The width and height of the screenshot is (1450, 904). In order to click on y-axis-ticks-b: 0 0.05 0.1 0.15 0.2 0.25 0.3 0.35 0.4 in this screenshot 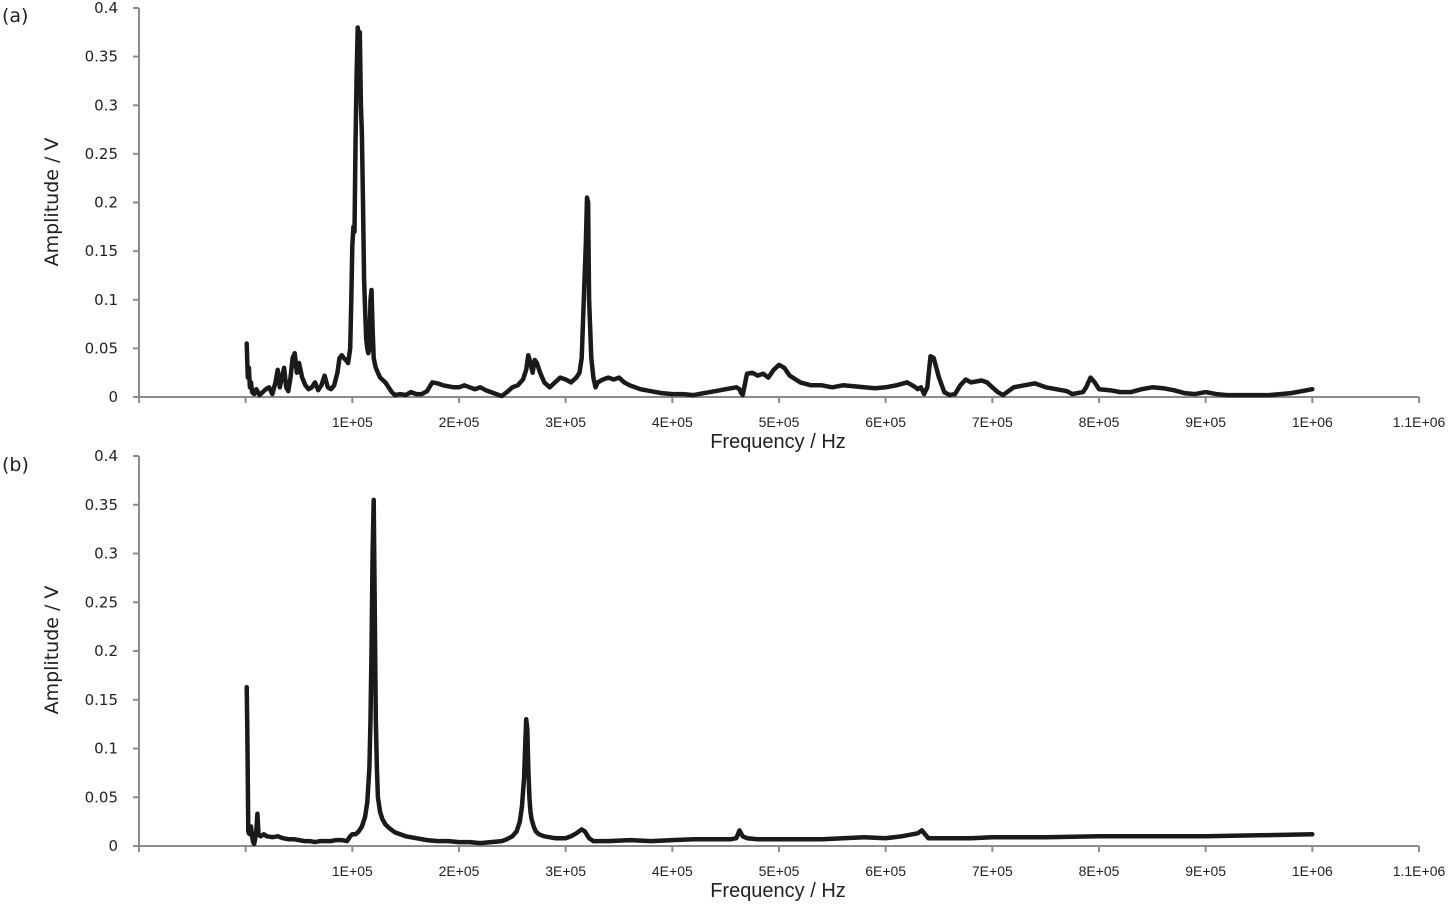, I will do `click(112, 651)`.